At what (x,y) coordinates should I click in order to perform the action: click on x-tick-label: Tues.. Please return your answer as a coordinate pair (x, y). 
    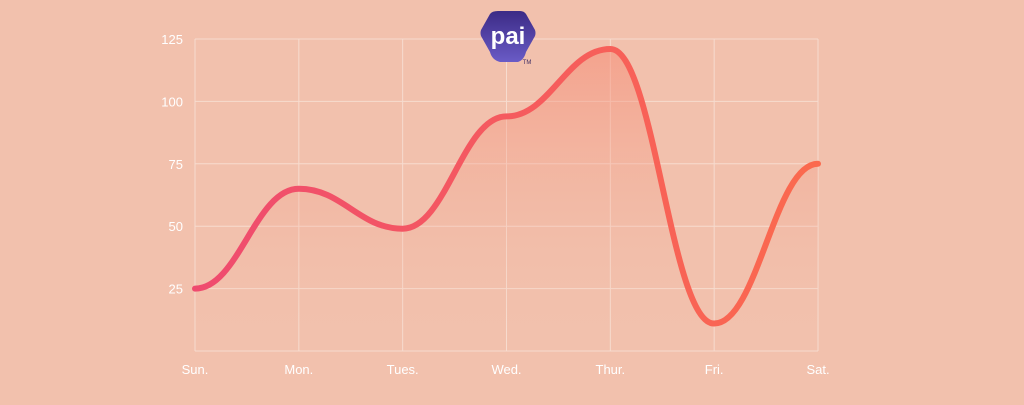
    Looking at the image, I should click on (403, 369).